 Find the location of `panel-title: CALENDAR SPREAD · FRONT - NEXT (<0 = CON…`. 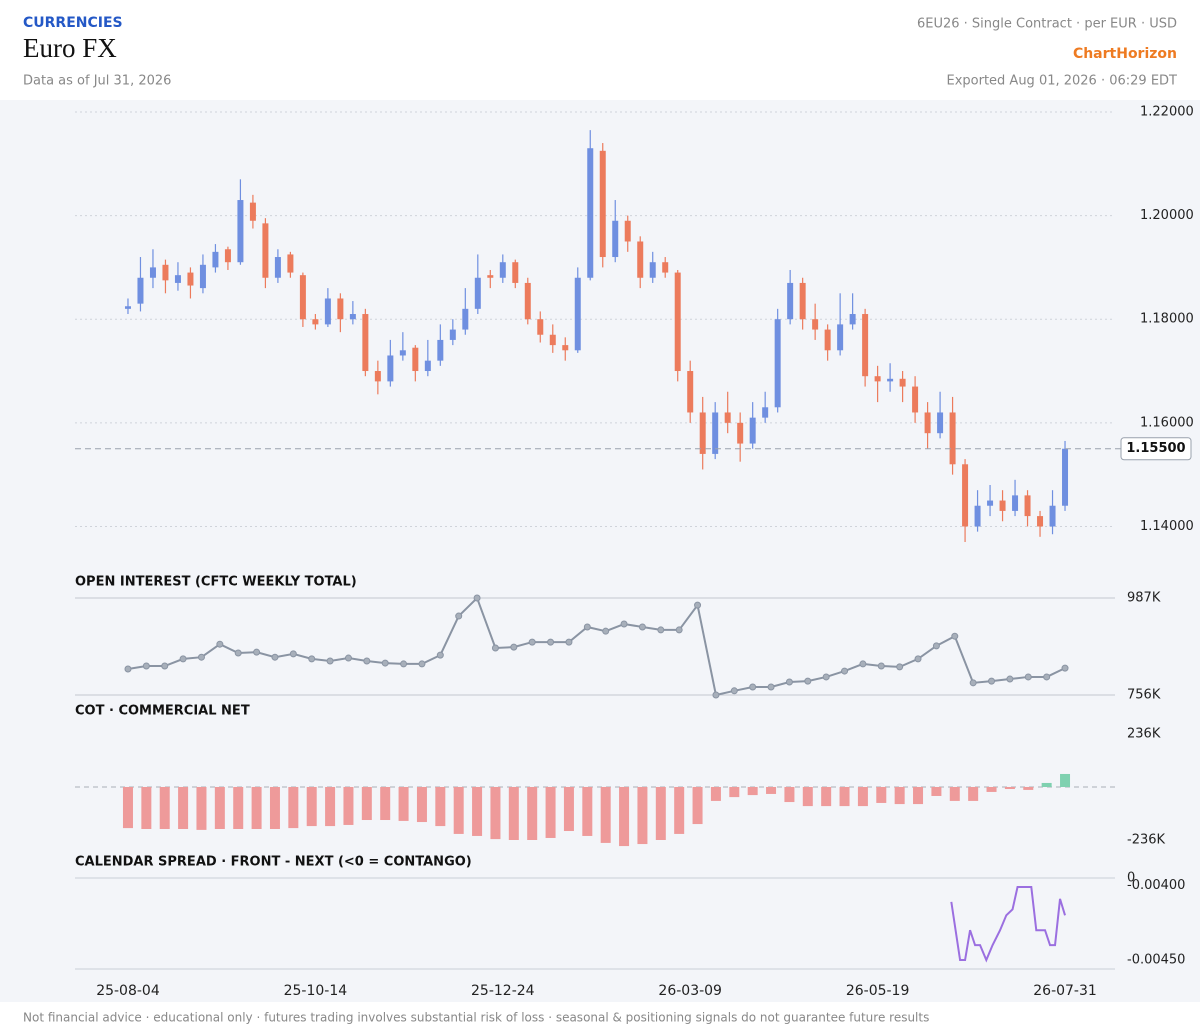

panel-title: CALENDAR SPREAD · FRONT - NEXT (<0 = CON… is located at coordinates (273, 862).